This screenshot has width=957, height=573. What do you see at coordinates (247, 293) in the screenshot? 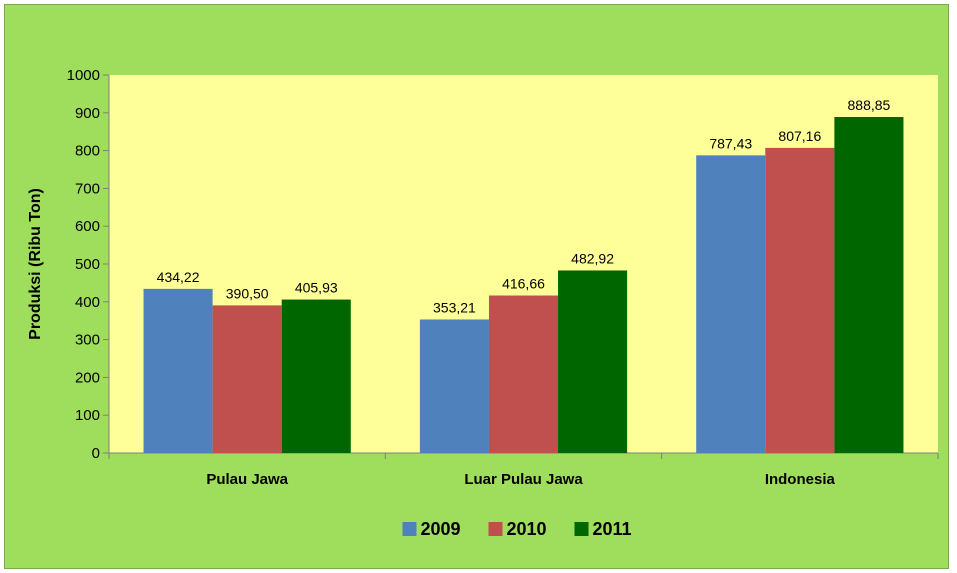
I see `data-label: 390,50` at bounding box center [247, 293].